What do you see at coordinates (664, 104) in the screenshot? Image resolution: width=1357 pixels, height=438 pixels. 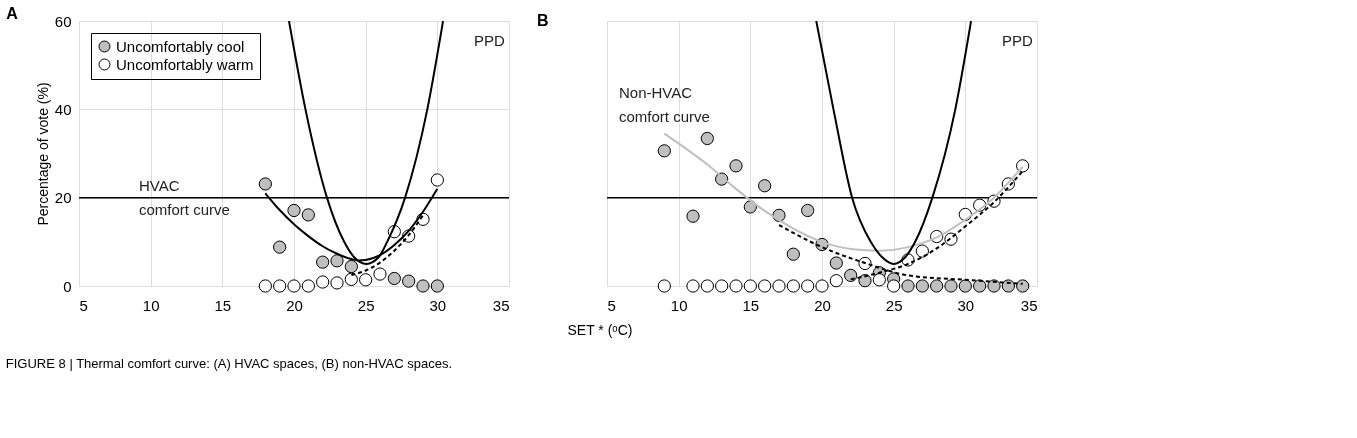 I see `annotation: Non-HVAC comfort curve` at bounding box center [664, 104].